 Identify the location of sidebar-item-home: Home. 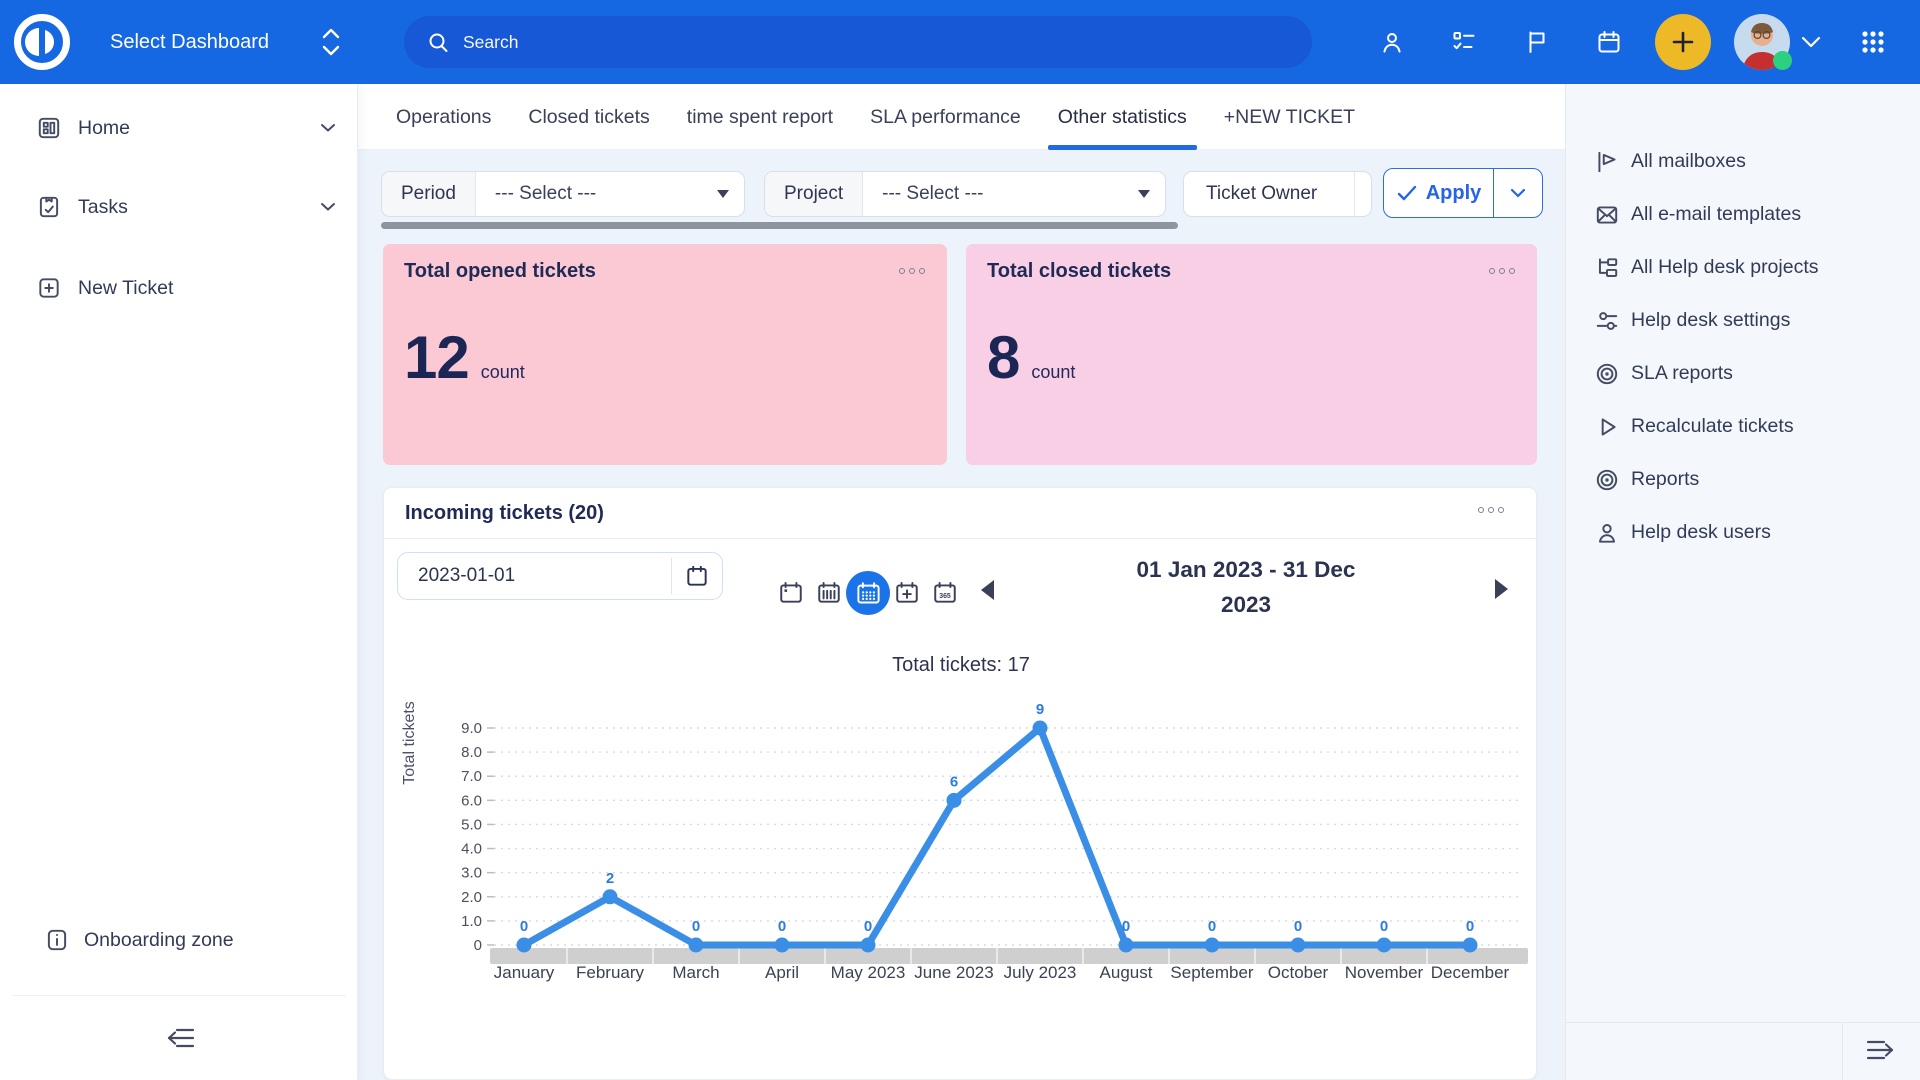
(179, 128).